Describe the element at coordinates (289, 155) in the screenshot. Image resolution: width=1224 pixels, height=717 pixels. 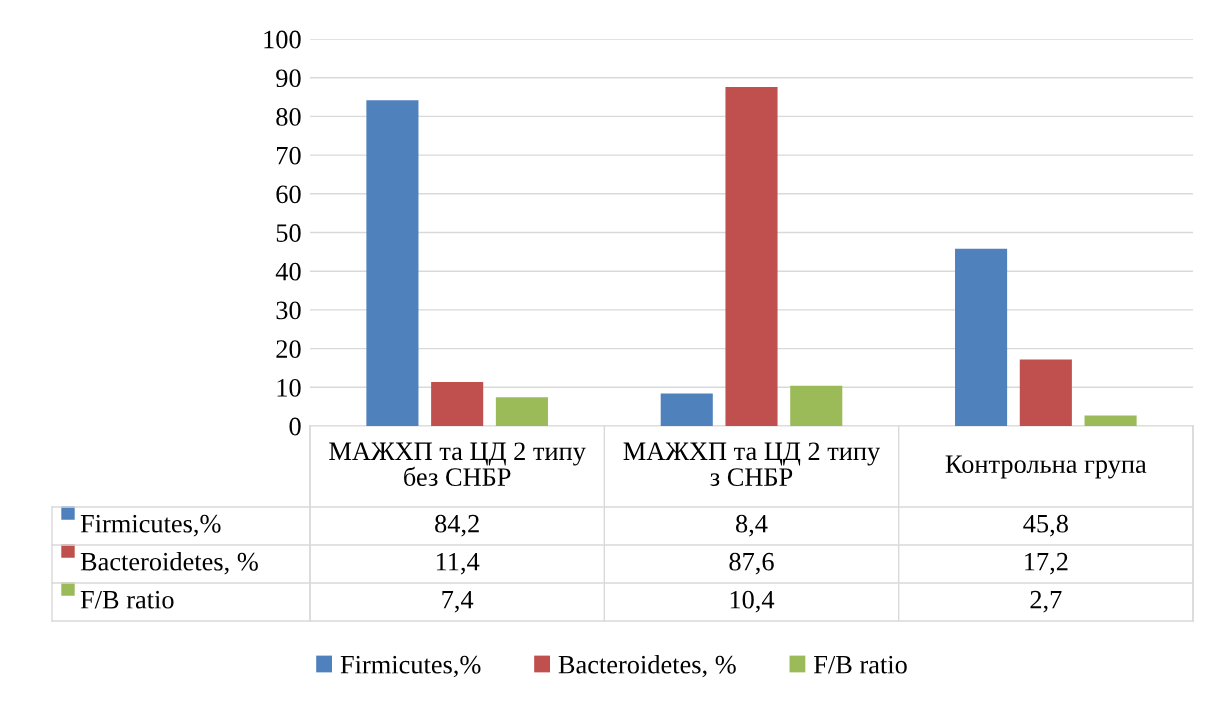
I see `y-tick-label: 70` at that location.